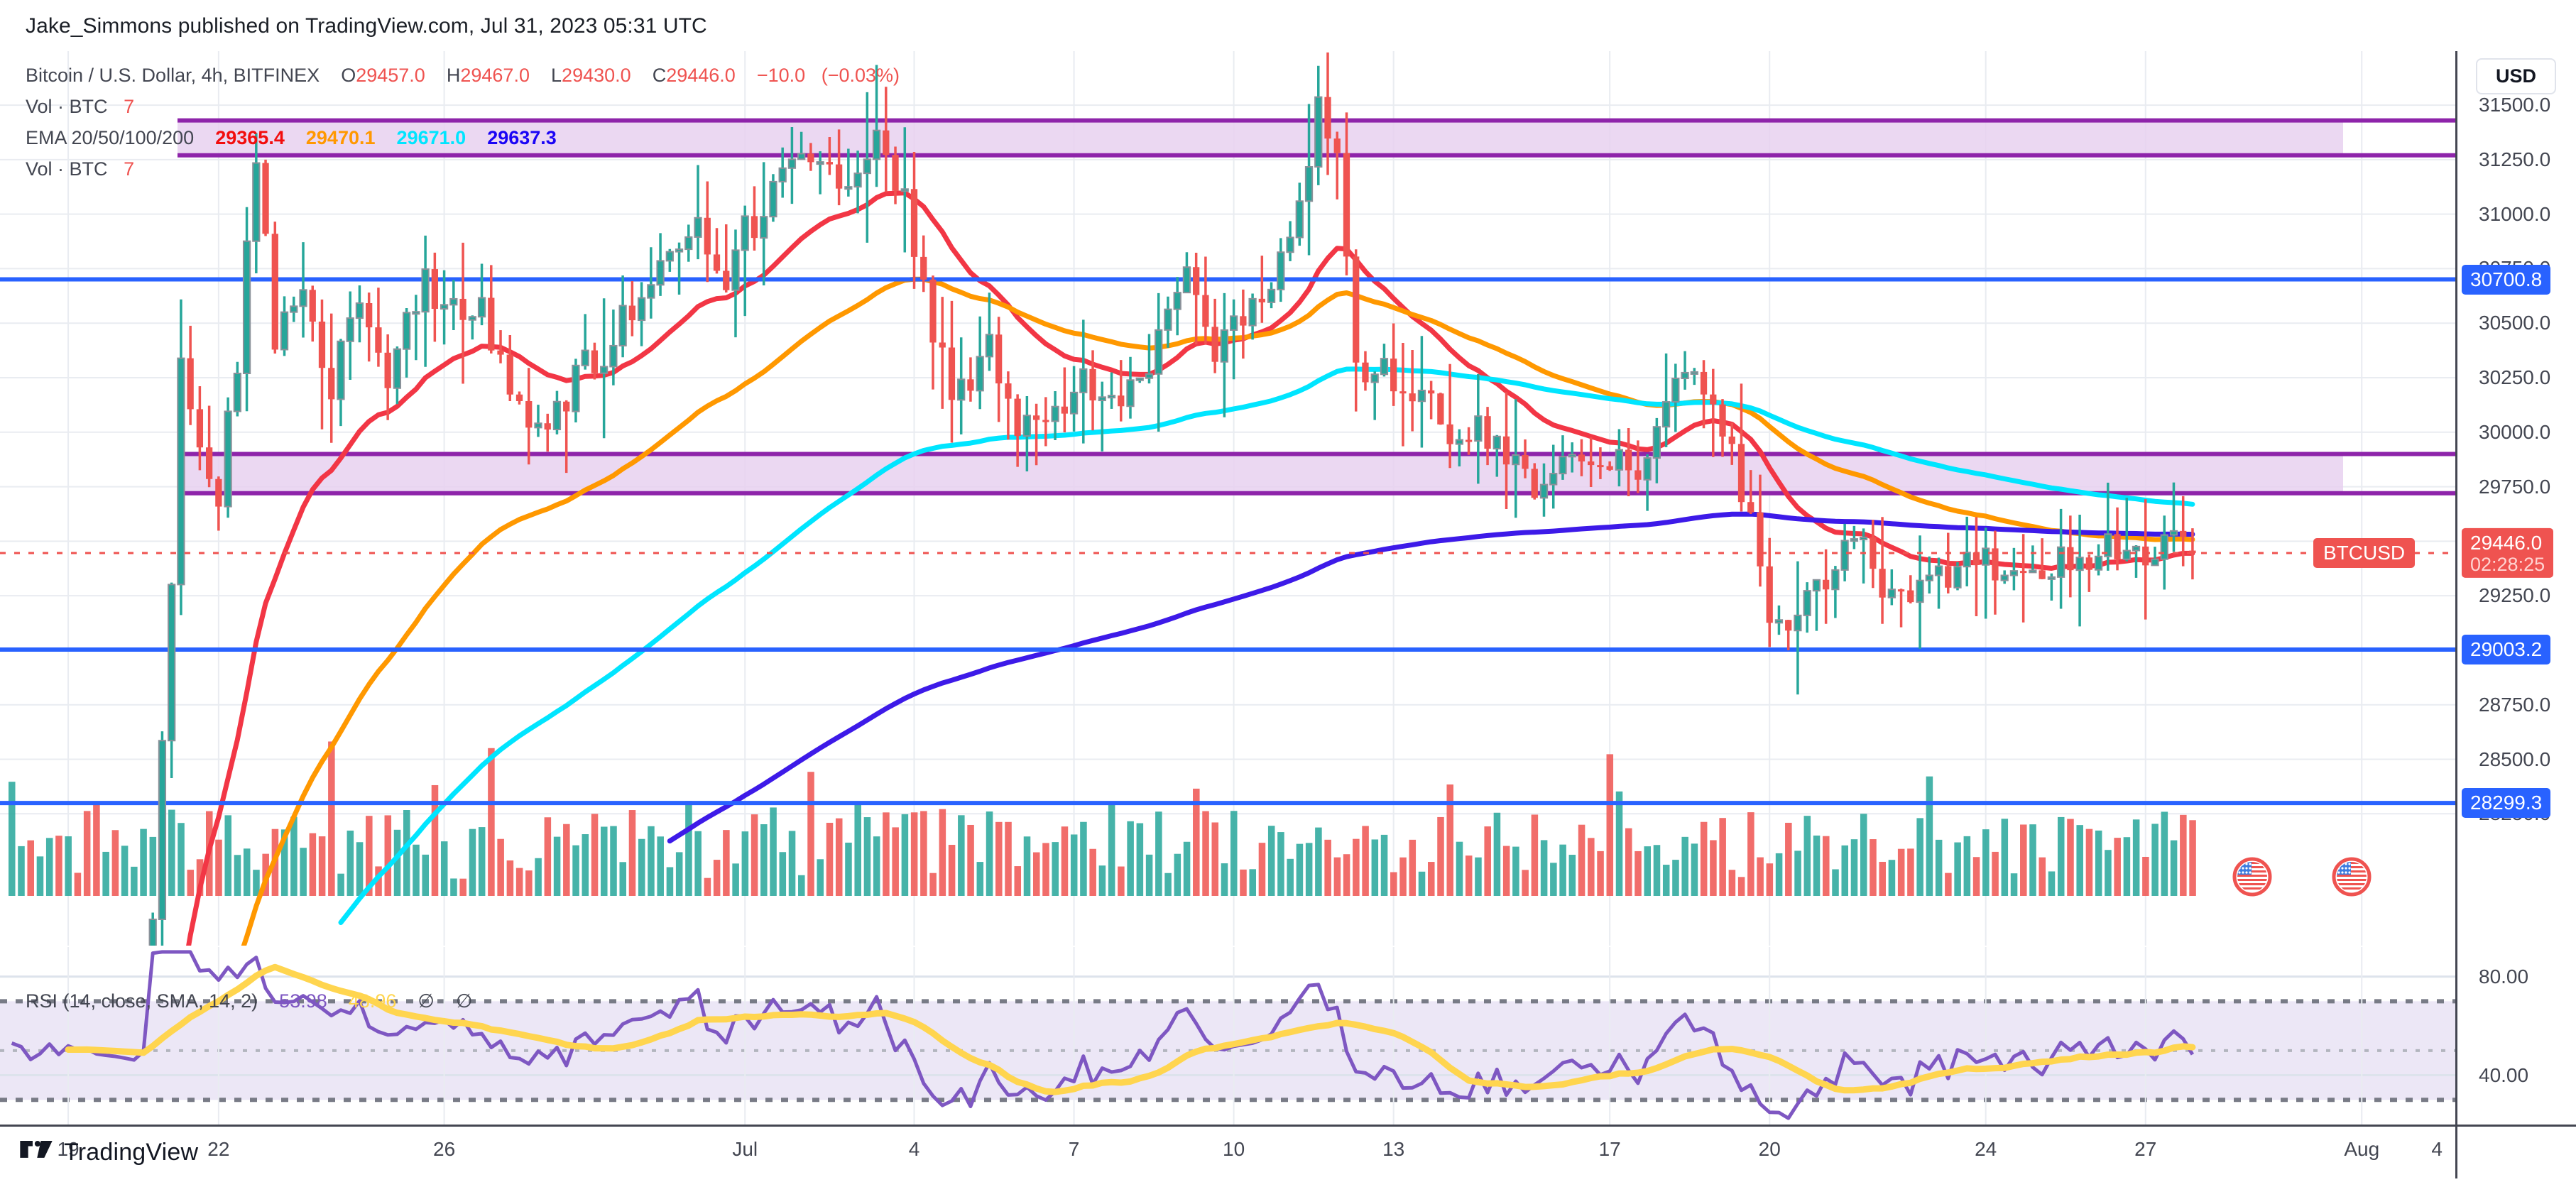 This screenshot has height=1187, width=2576. What do you see at coordinates (2515, 377) in the screenshot?
I see `price-tick: 30250.0` at bounding box center [2515, 377].